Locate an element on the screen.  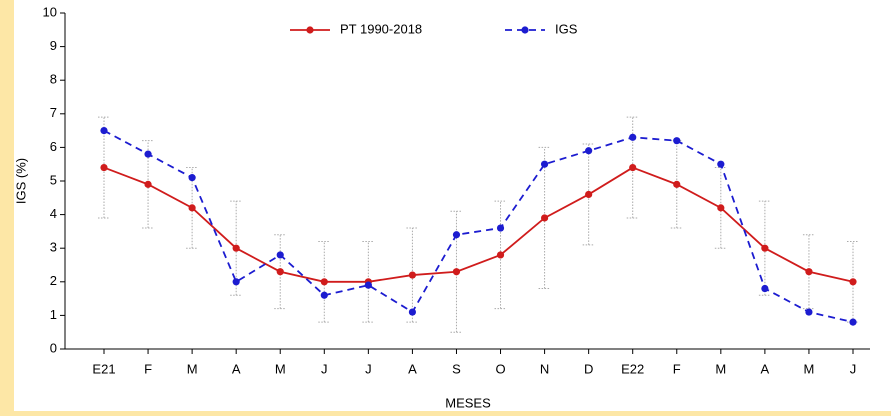
y-tick-label: 0 is located at coordinates (53, 347).